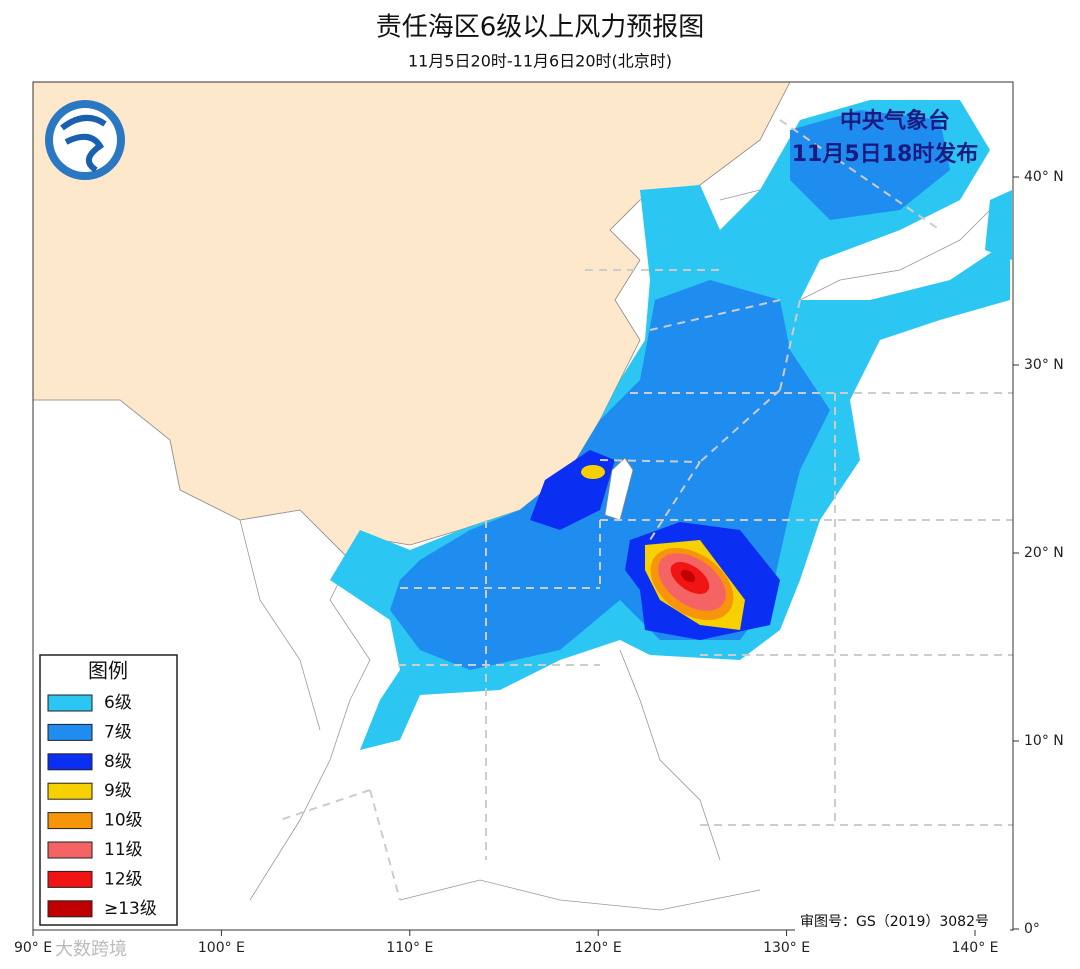  What do you see at coordinates (894, 922) in the screenshot?
I see `approval-number: 审图号：GS（2019）3082号` at bounding box center [894, 922].